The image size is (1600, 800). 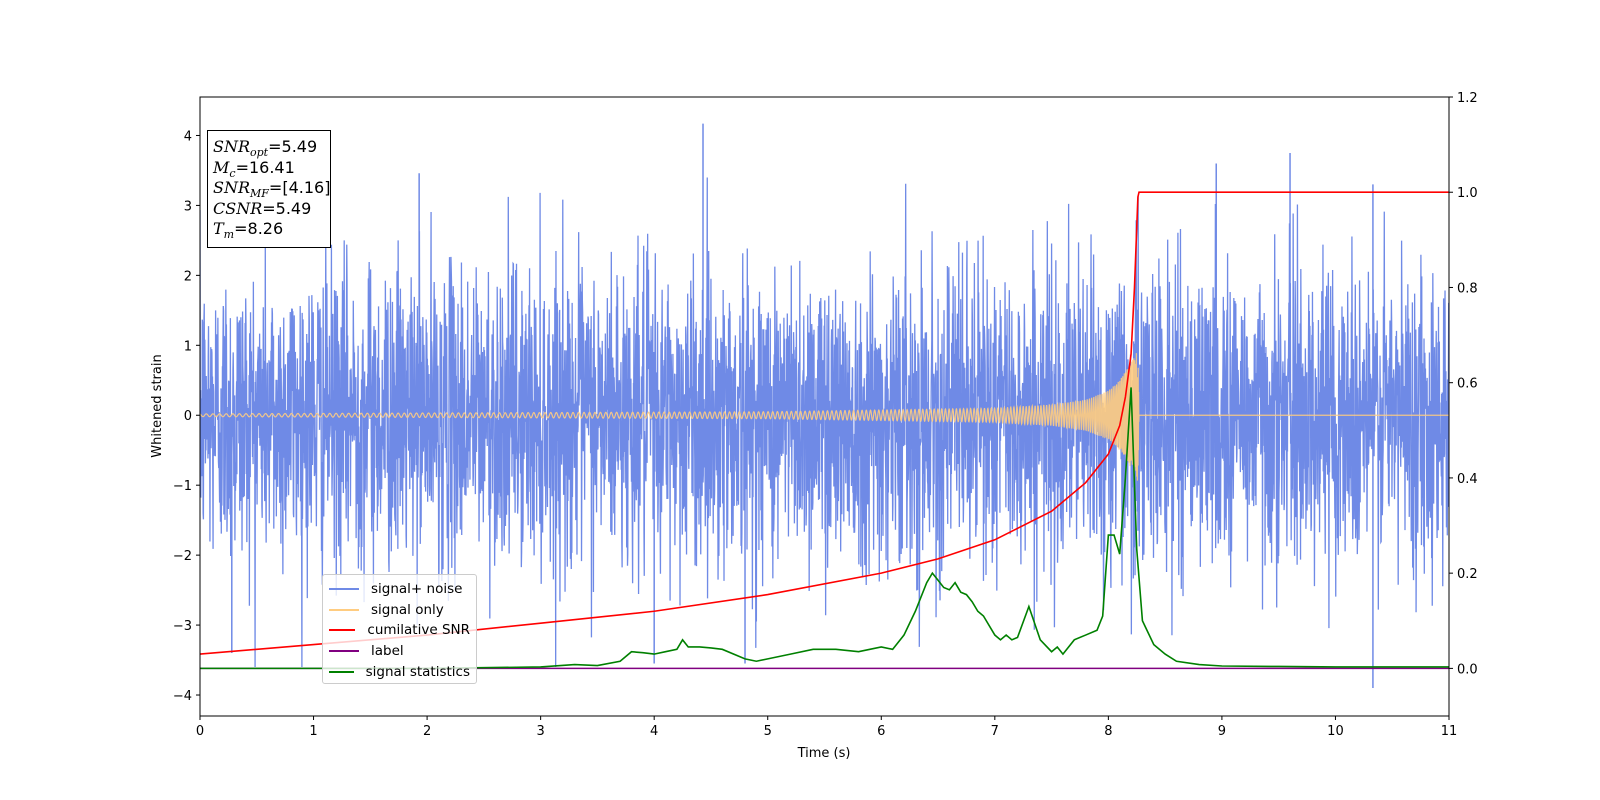 I want to click on x-tick-label: 9, so click(x=1222, y=731).